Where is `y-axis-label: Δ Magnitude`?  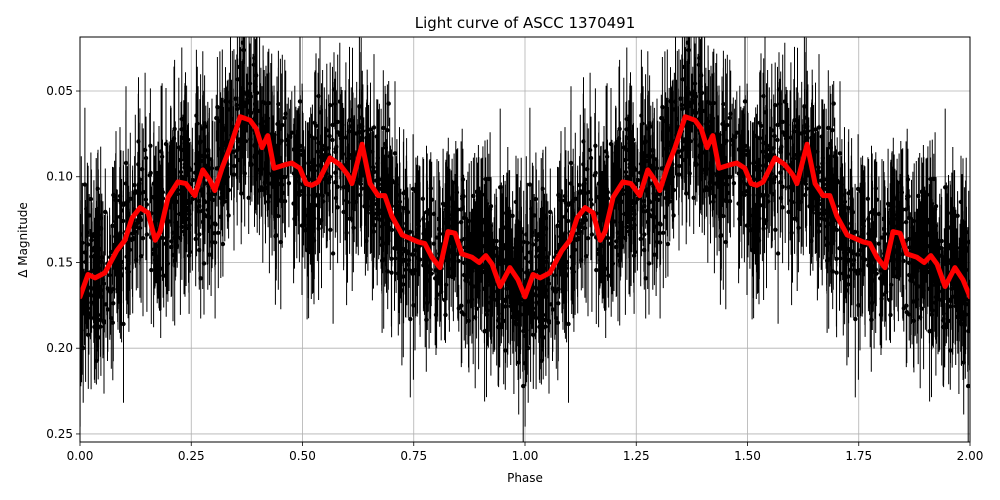
y-axis-label: Δ Magnitude is located at coordinates (23, 240).